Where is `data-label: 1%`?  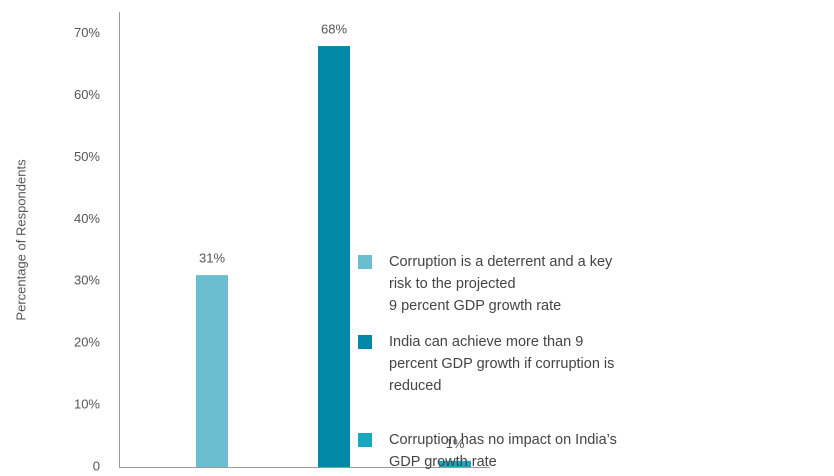
data-label: 1% is located at coordinates (455, 443).